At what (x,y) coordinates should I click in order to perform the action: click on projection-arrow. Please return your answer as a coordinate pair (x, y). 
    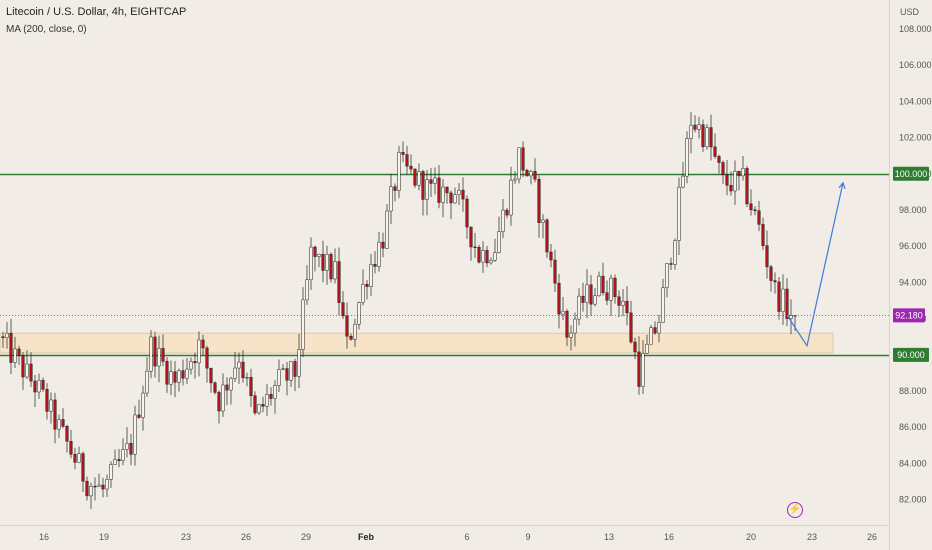
    Looking at the image, I should click on (816, 264).